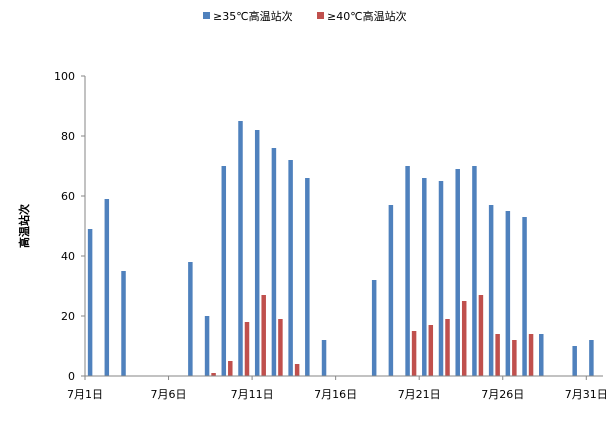 The width and height of the screenshot is (616, 437). What do you see at coordinates (324, 358) in the screenshot?
I see `bar-1-7月15日` at bounding box center [324, 358].